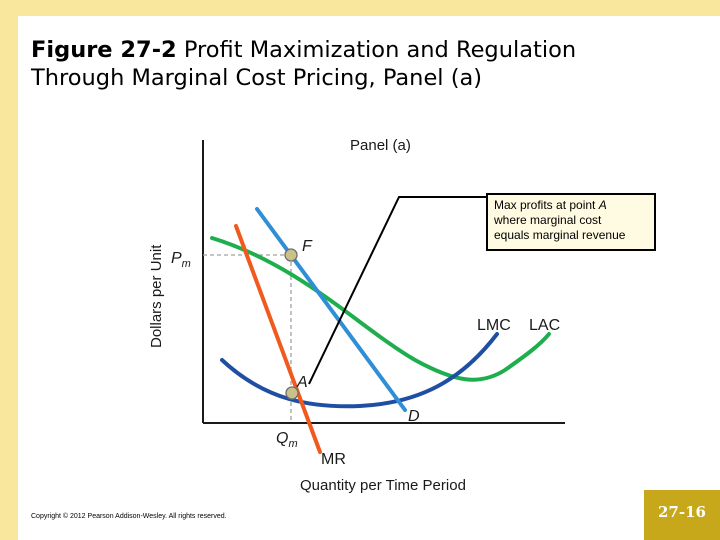 Image resolution: width=720 pixels, height=540 pixels. I want to click on lmc-curve, so click(359, 370).